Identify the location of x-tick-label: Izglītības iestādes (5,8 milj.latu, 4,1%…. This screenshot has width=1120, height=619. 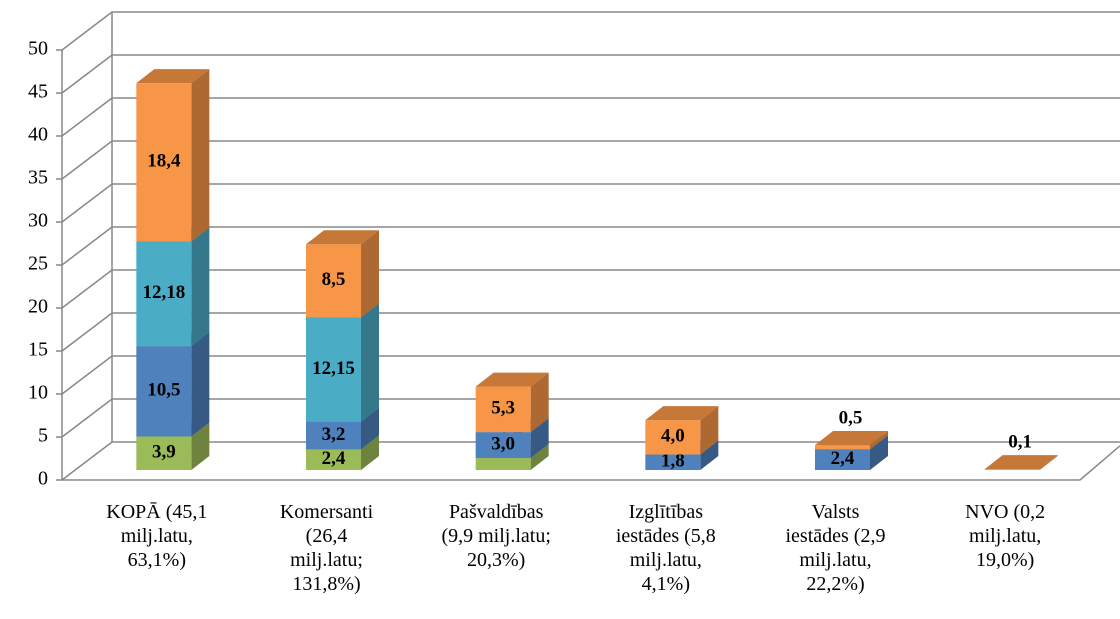
(665, 548).